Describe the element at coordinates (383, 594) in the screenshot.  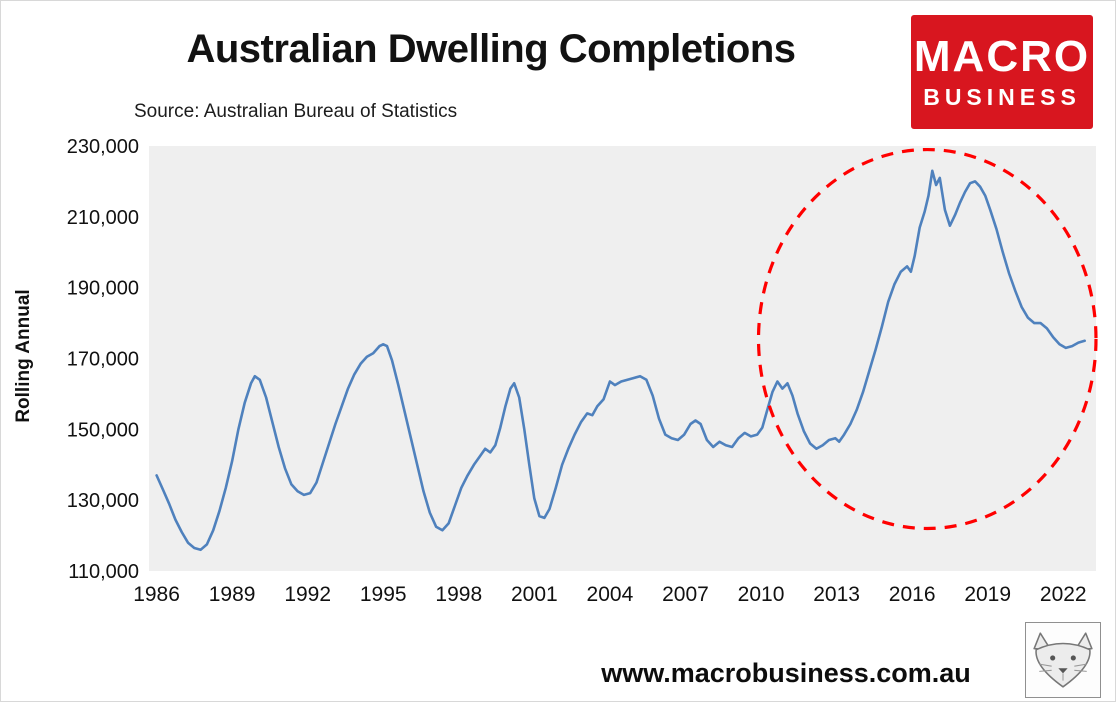
I see `x-tick-label: 1995` at that location.